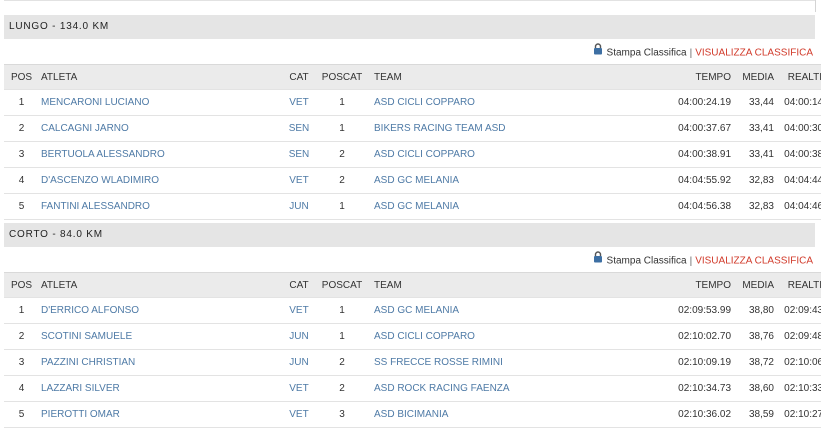 Image resolution: width=821 pixels, height=431 pixels. What do you see at coordinates (21, 310) in the screenshot?
I see `cell-pos: 1` at bounding box center [21, 310].